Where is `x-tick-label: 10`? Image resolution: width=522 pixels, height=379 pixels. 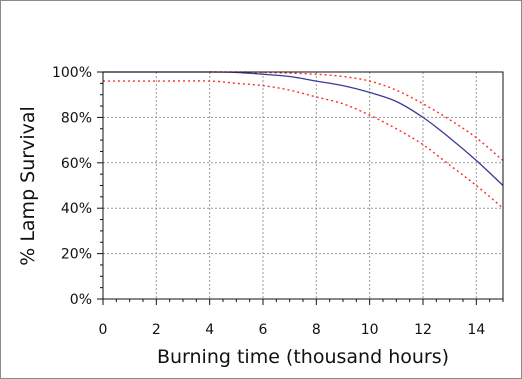 x-tick-label: 10 is located at coordinates (370, 330).